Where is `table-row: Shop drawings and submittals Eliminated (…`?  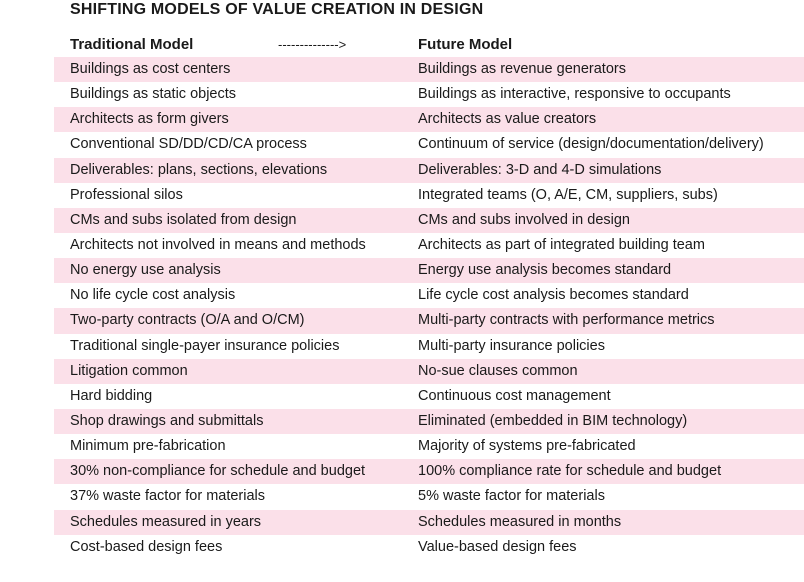
table-row: Shop drawings and submittals Eliminated (… is located at coordinates (429, 421).